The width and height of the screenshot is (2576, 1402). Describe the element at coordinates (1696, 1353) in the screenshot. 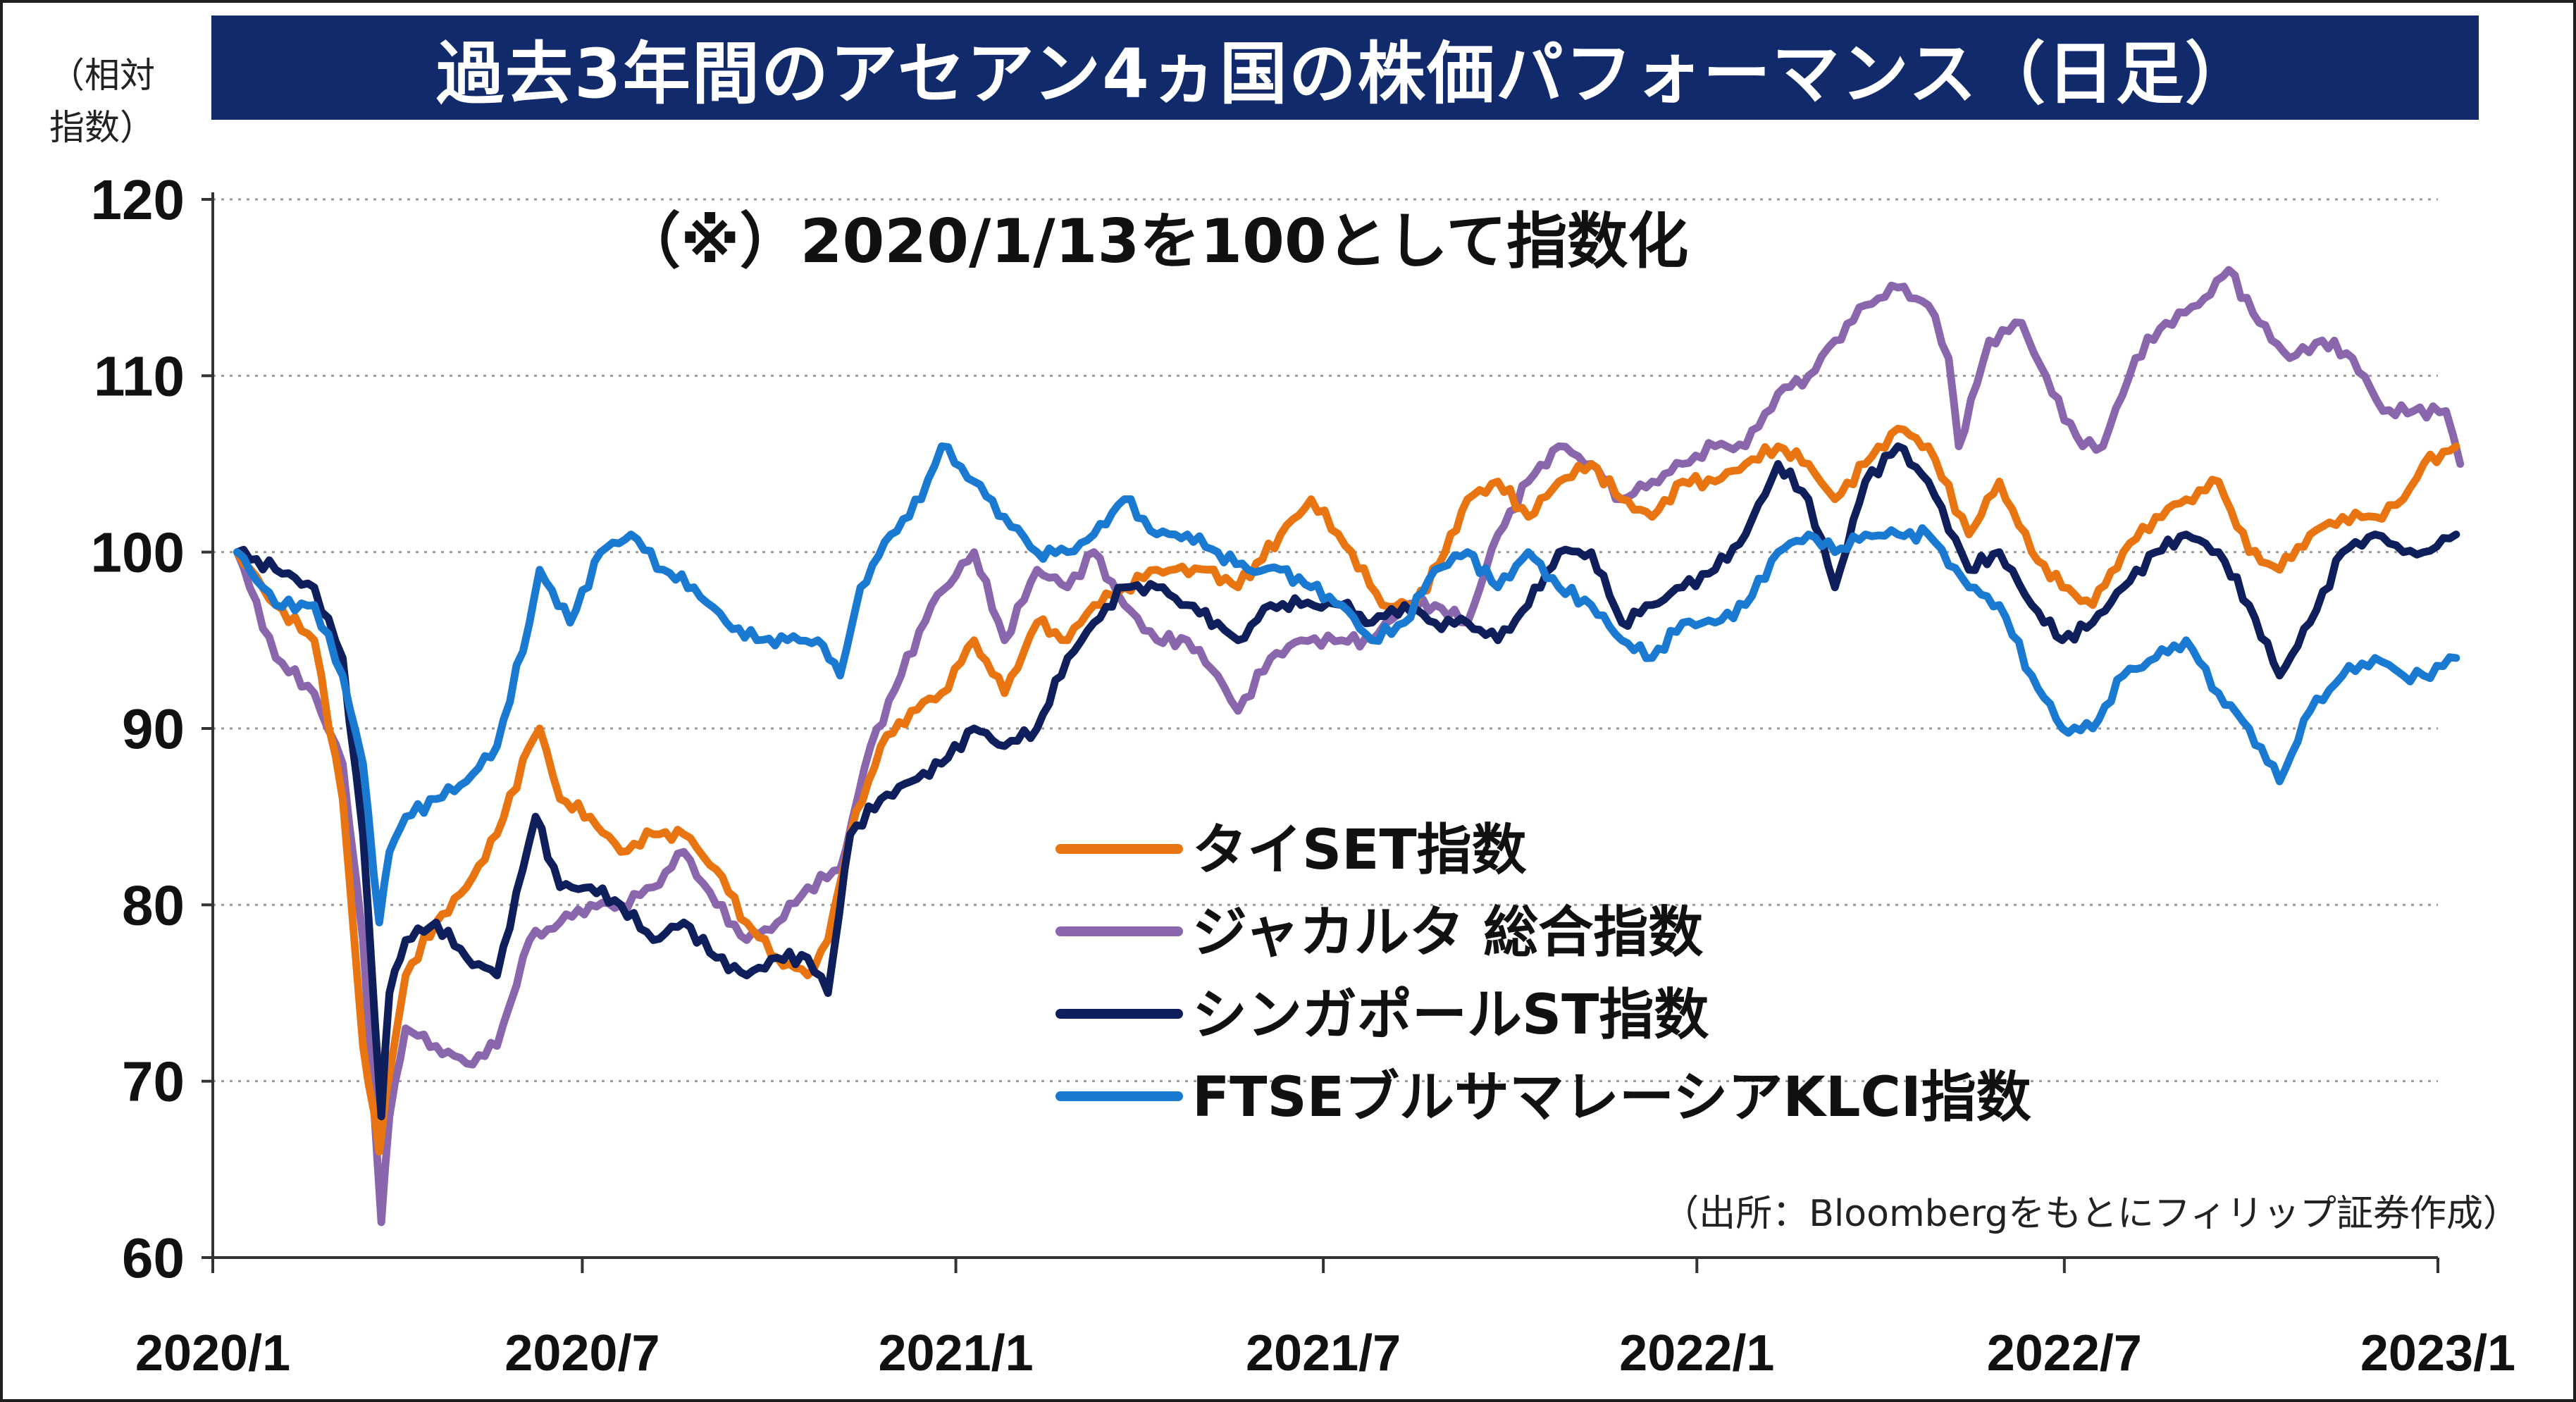

I see `x-tick-label: 2022/1` at that location.